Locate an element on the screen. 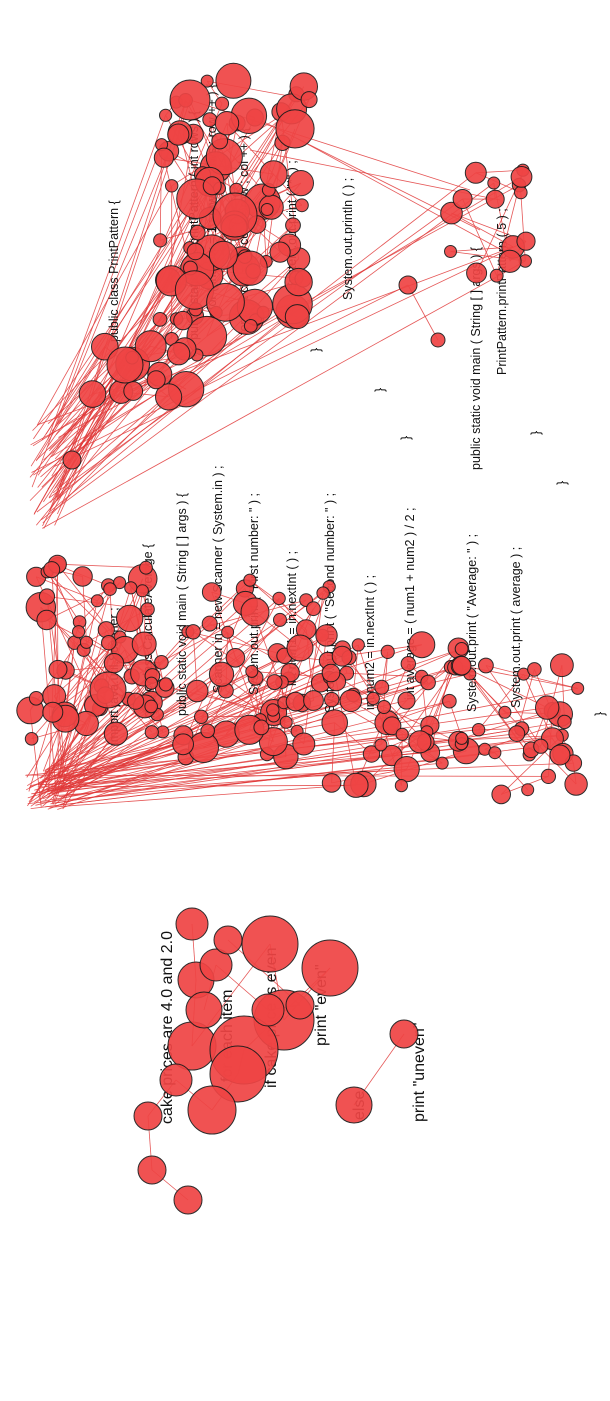 The image size is (610, 1401). code-line: PrintPattern.printPattern ( 5 ) ; is located at coordinates (502, 291).